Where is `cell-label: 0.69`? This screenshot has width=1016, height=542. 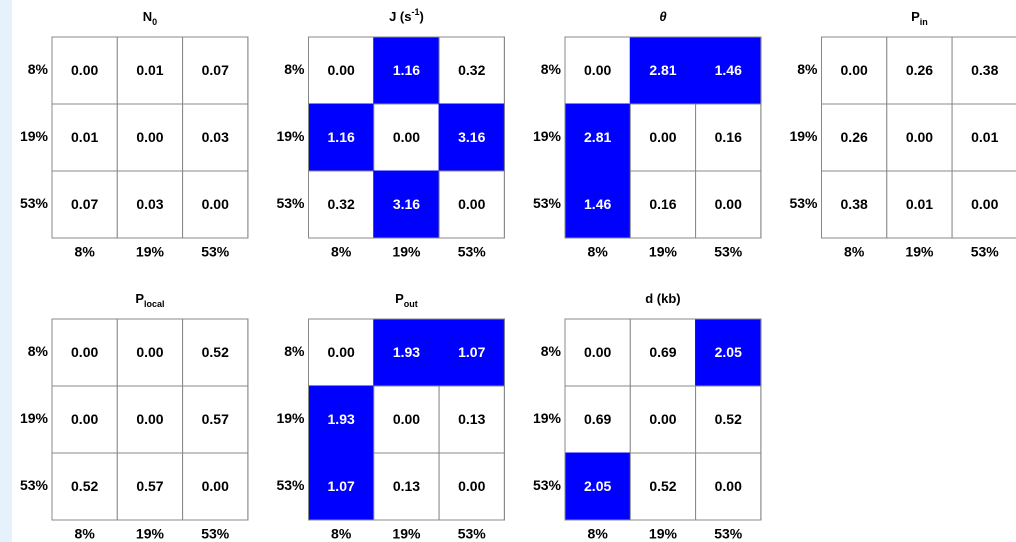 cell-label: 0.69 is located at coordinates (597, 419).